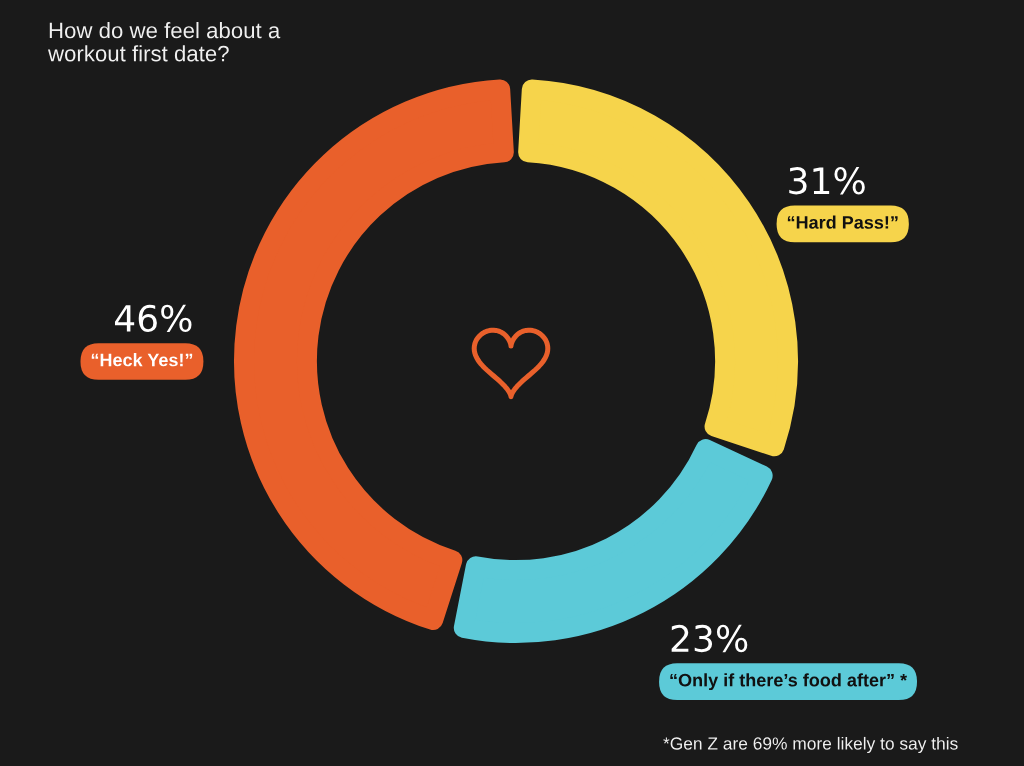 This screenshot has width=1024, height=766. Describe the element at coordinates (142, 360) in the screenshot. I see `slice-label: “Heck Yes!”` at that location.